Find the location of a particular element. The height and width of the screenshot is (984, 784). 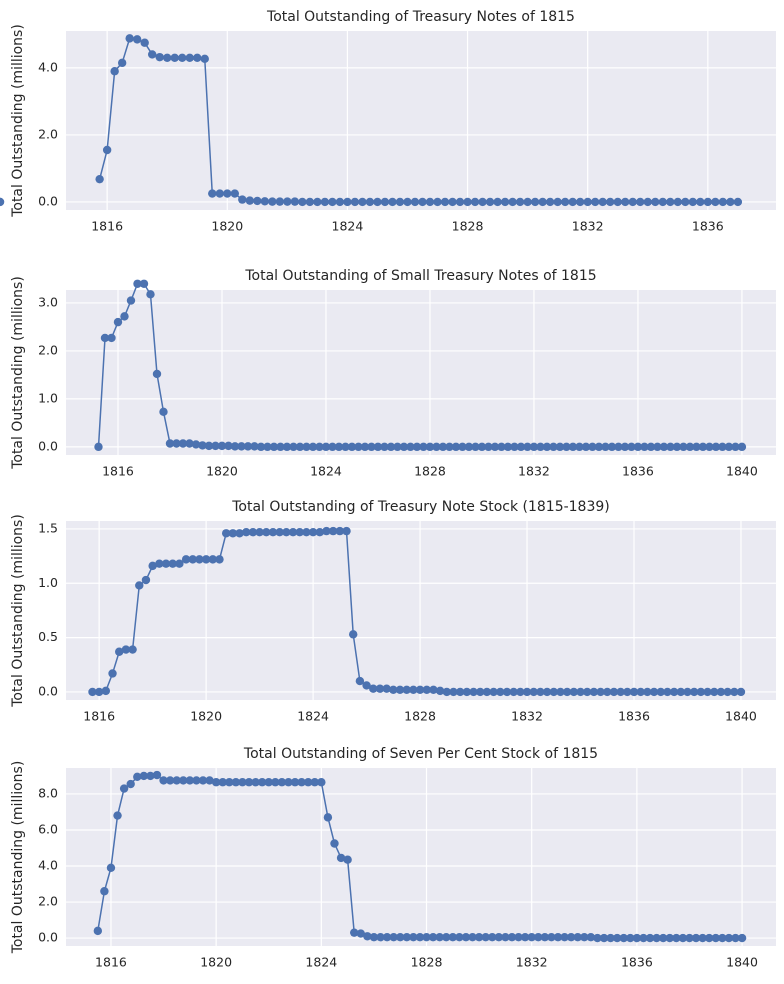

y-tick-label: 6.0 is located at coordinates (48, 828).